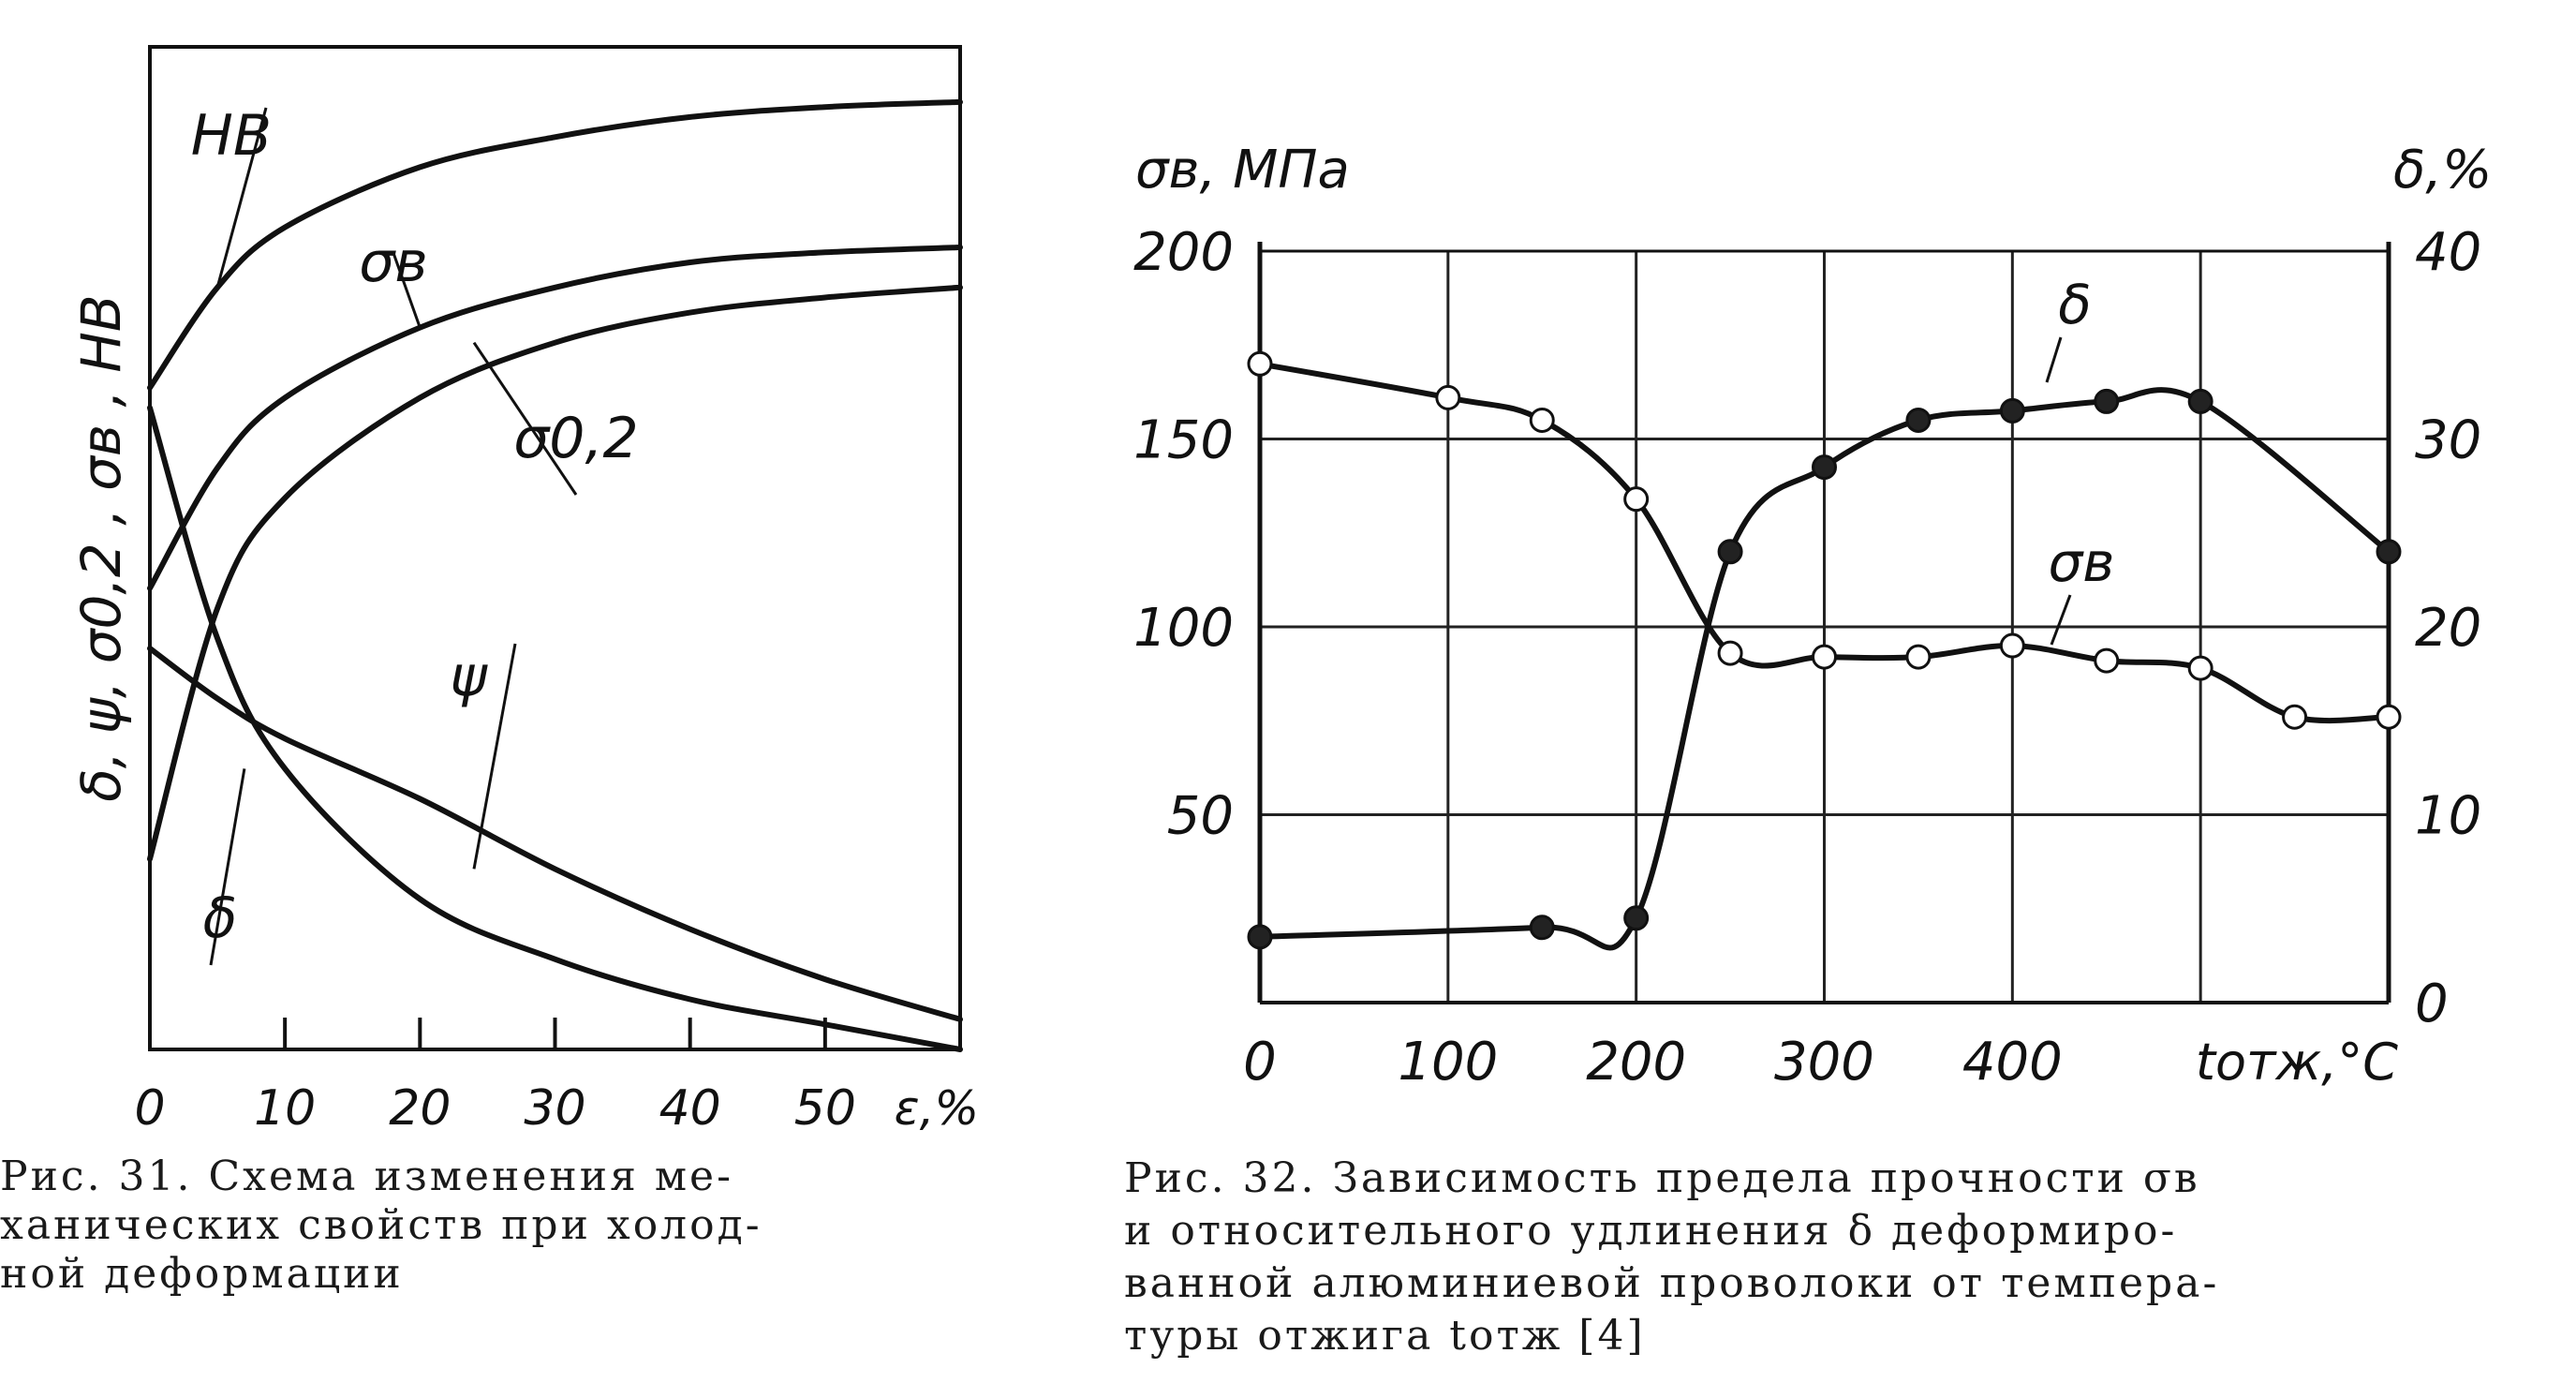 The image size is (2576, 1398). Describe the element at coordinates (937, 1108) in the screenshot. I see `x-axis-label: ε,%` at that location.